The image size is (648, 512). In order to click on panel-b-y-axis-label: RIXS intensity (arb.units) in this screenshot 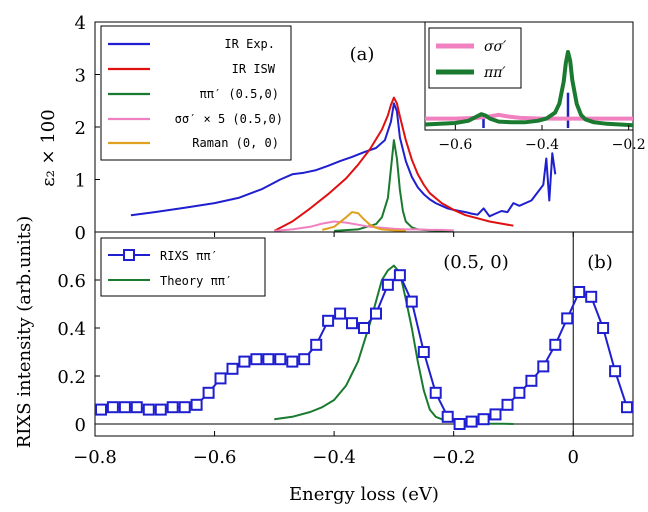, I will do `click(24, 332)`.